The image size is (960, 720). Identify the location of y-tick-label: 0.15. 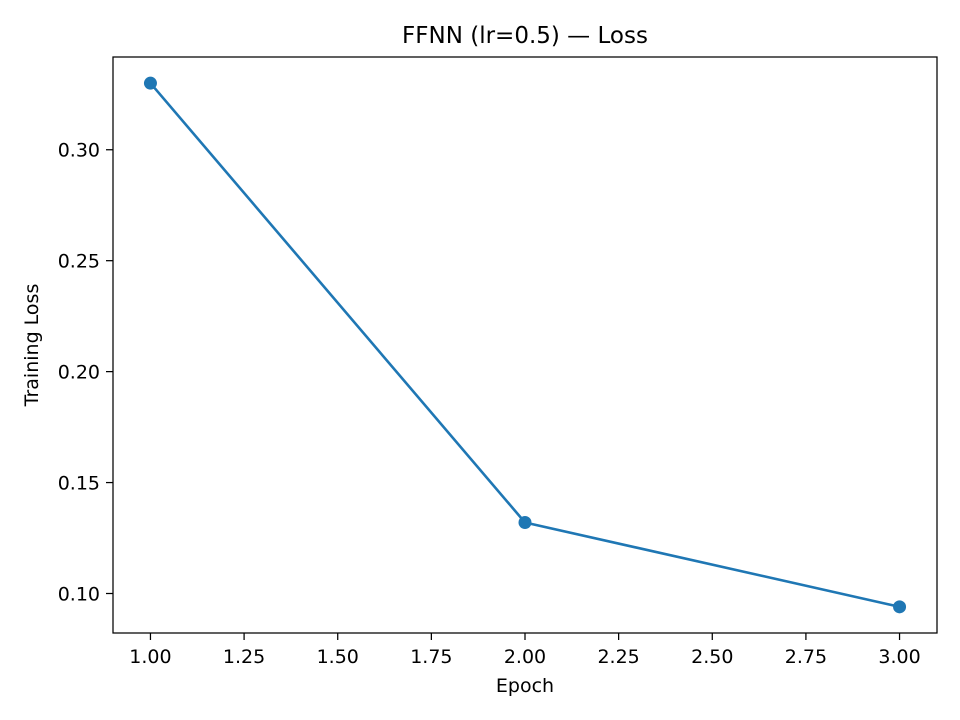
(79, 484).